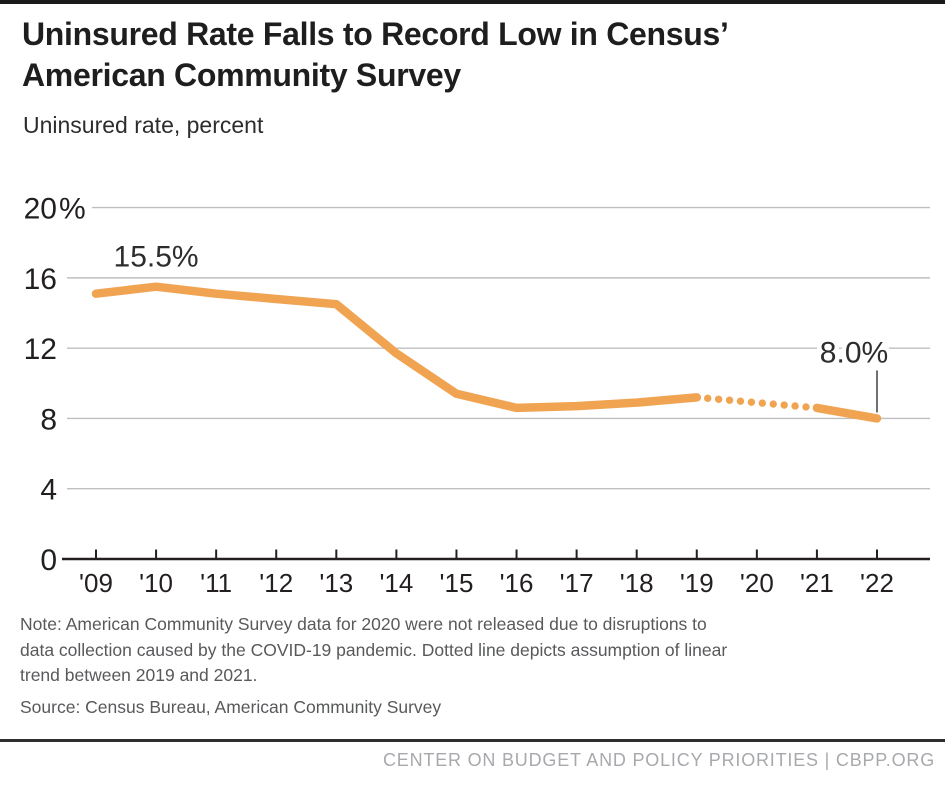 The height and width of the screenshot is (788, 945). I want to click on y-axis-label-percent-sign: %, so click(72, 209).